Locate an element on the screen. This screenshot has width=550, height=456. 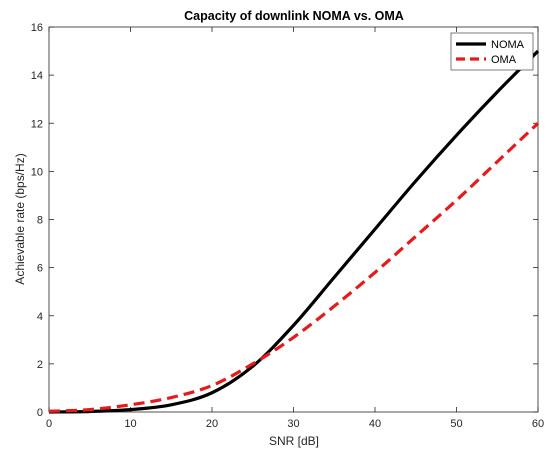
legend-box is located at coordinates (492, 51).